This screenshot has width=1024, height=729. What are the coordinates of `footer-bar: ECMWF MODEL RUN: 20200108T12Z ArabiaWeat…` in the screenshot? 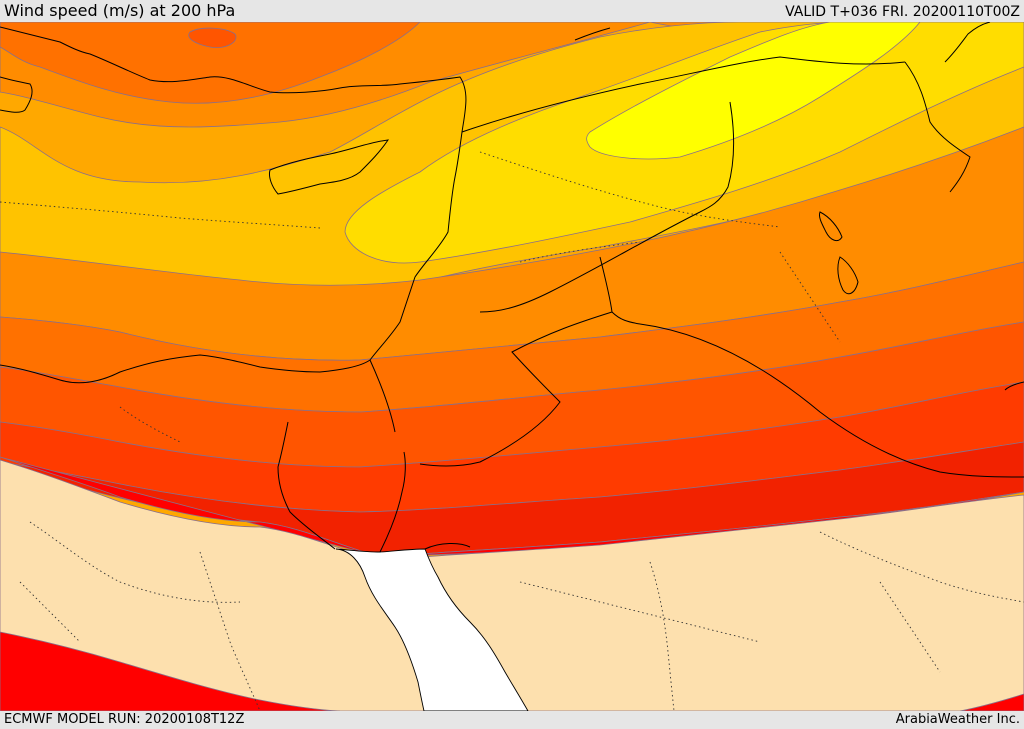 It's located at (512, 720).